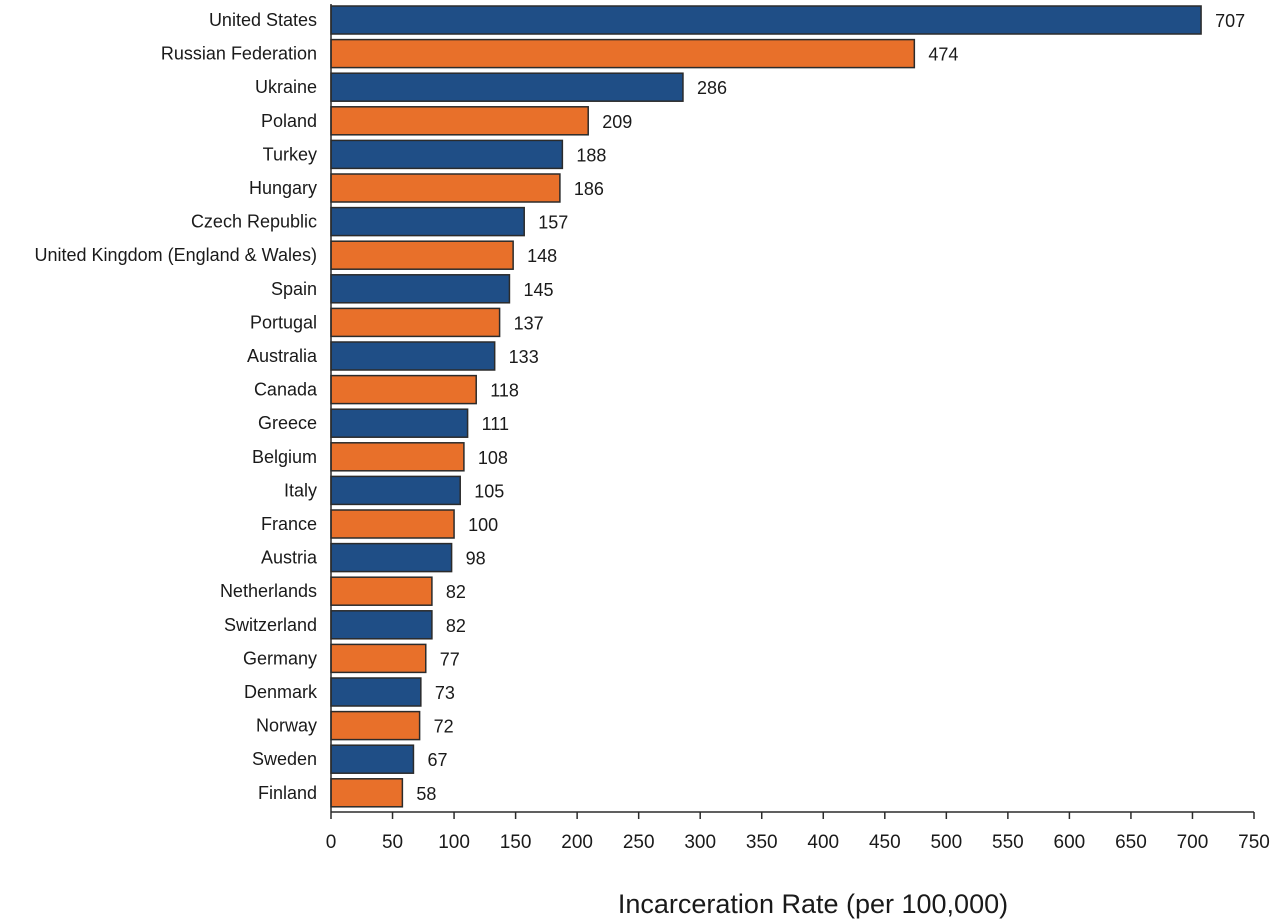 This screenshot has width=1280, height=919. Describe the element at coordinates (459, 121) in the screenshot. I see `bar-poland` at that location.